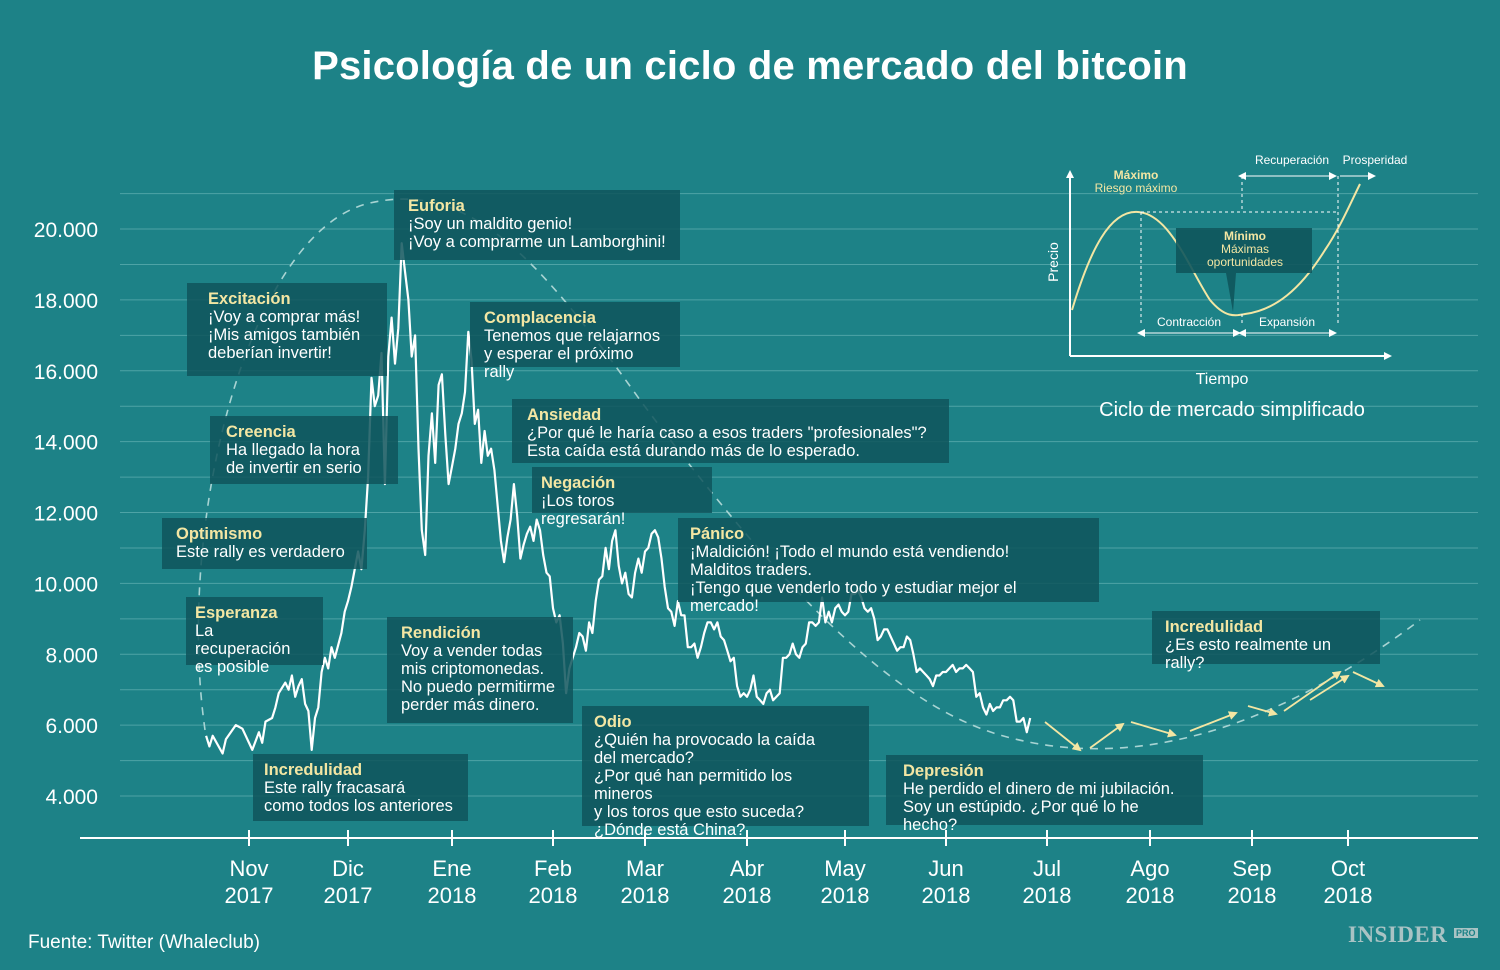  What do you see at coordinates (66, 443) in the screenshot?
I see `y-tick-label: 14.000` at bounding box center [66, 443].